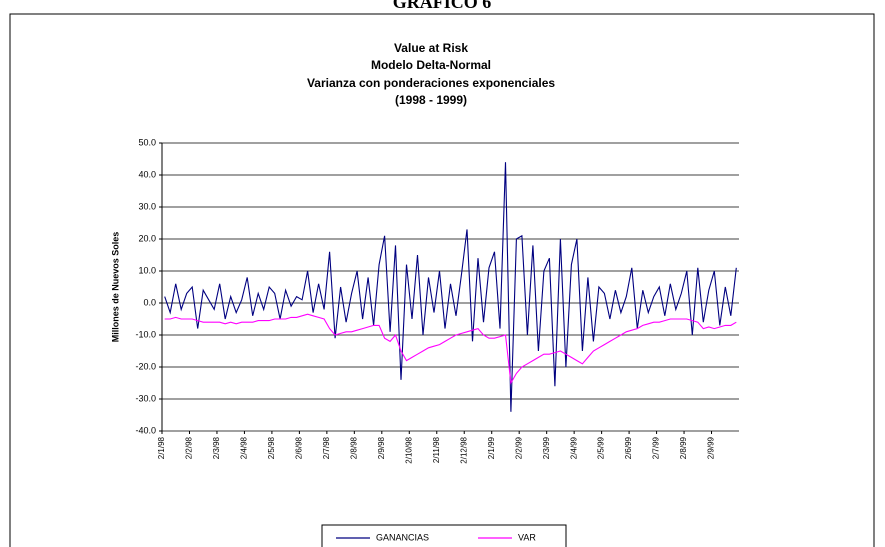  I want to click on legend-label: VAR, so click(527, 537).